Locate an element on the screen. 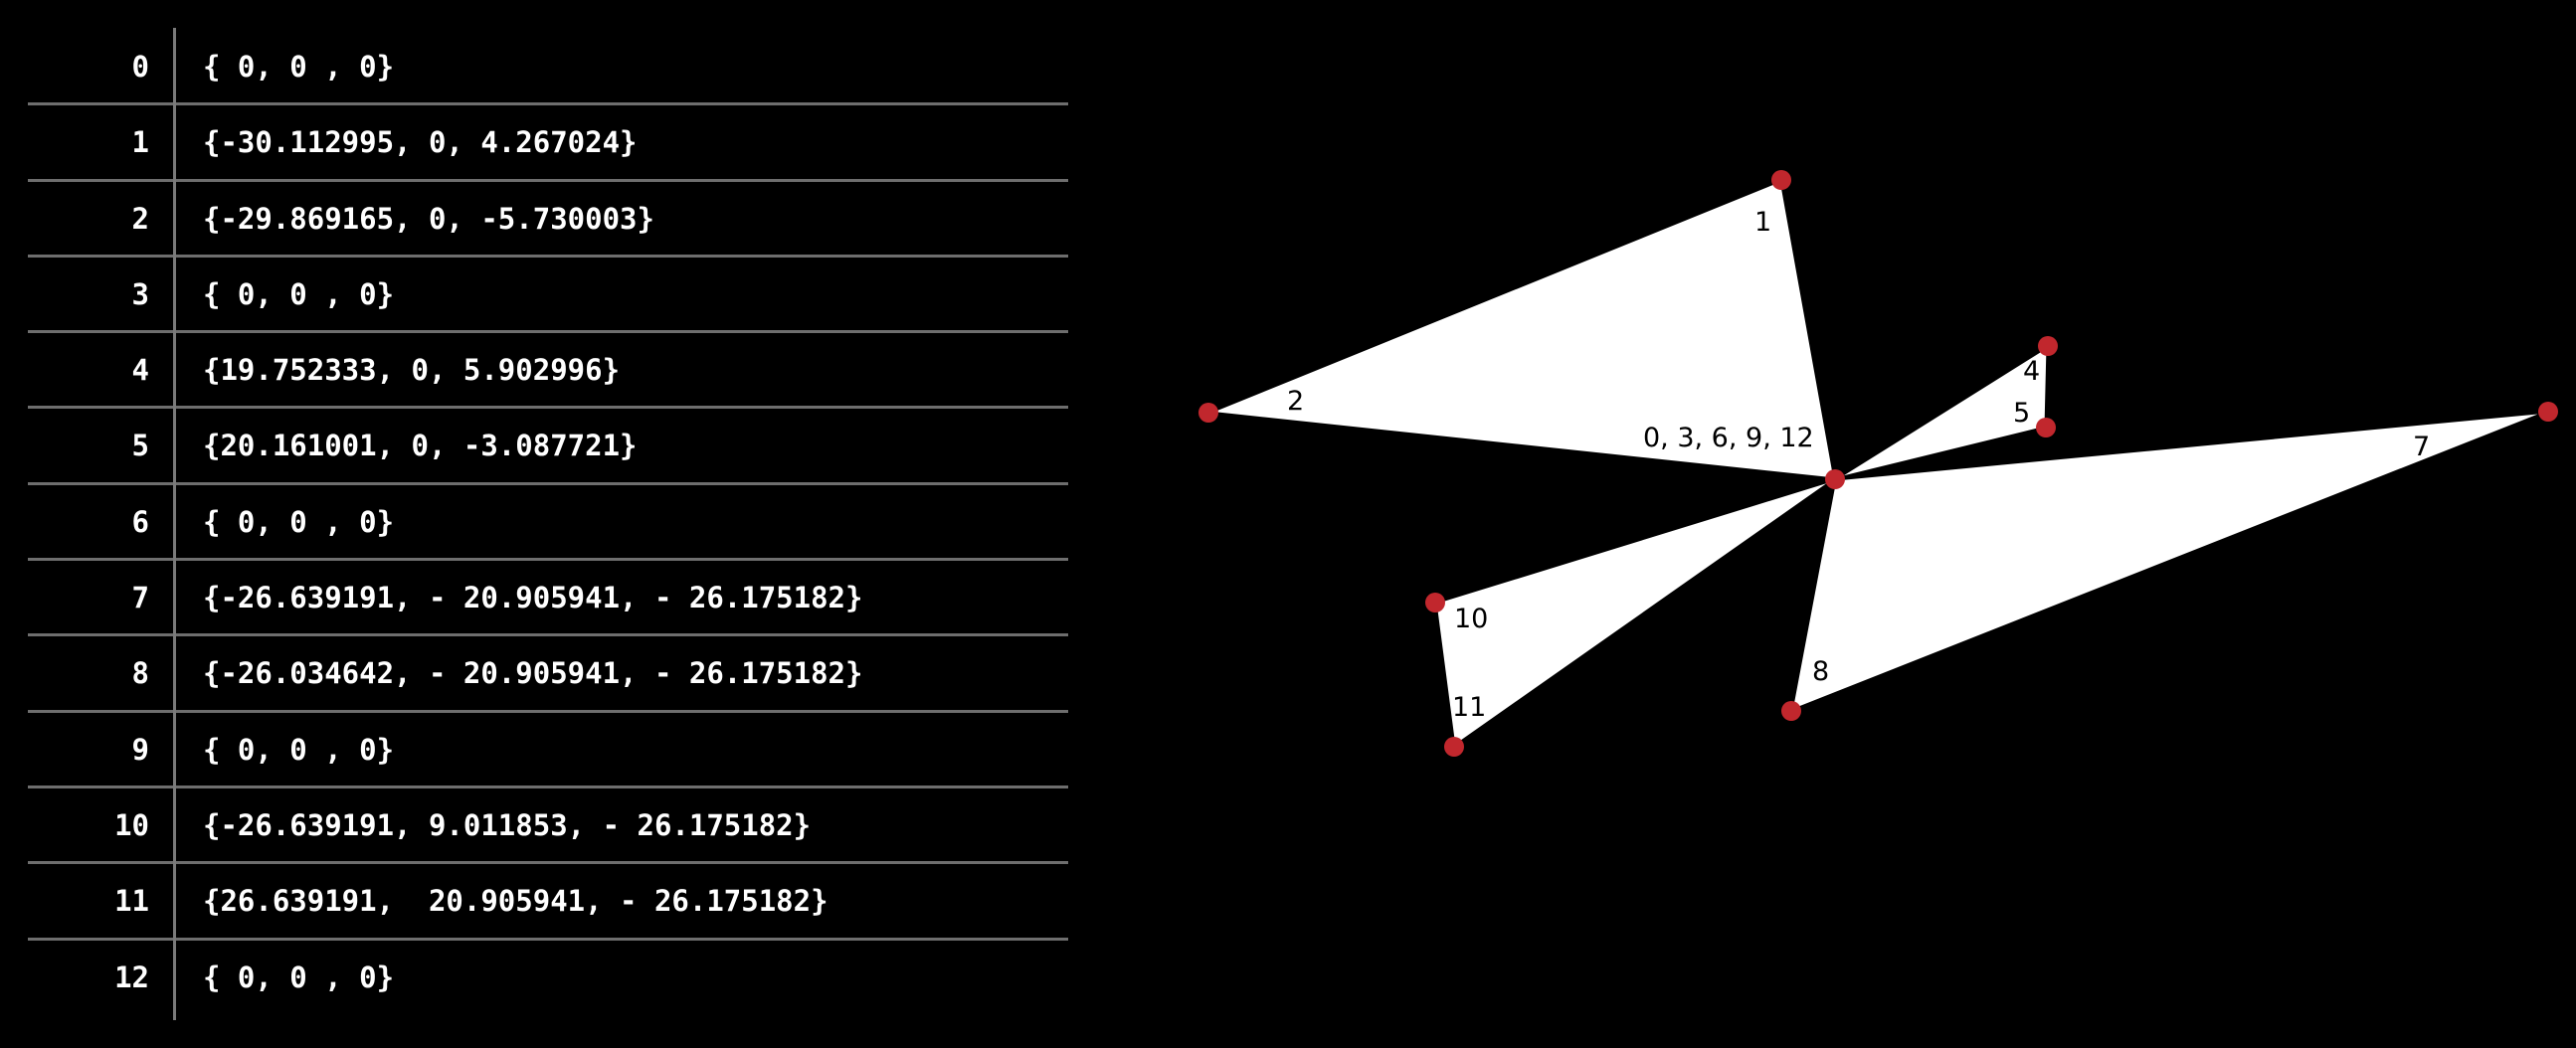 The width and height of the screenshot is (2576, 1048). table-row: 1 {-30.112995, 0, 4.267024} is located at coordinates (548, 143).